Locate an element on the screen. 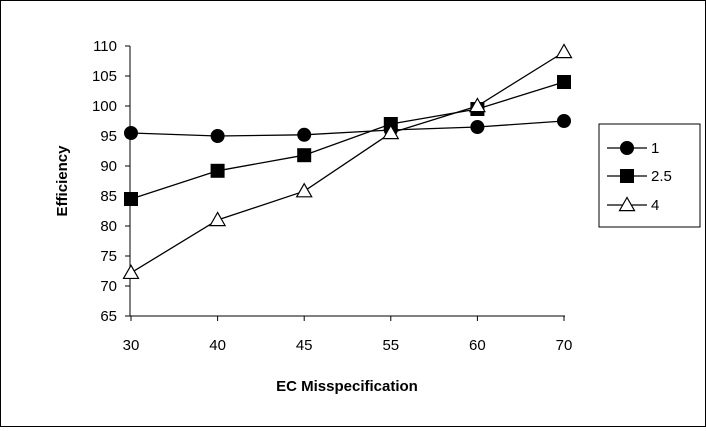  y-ticks: 65 70 75 80 85 90 95 100 105 110 is located at coordinates (111, 181).